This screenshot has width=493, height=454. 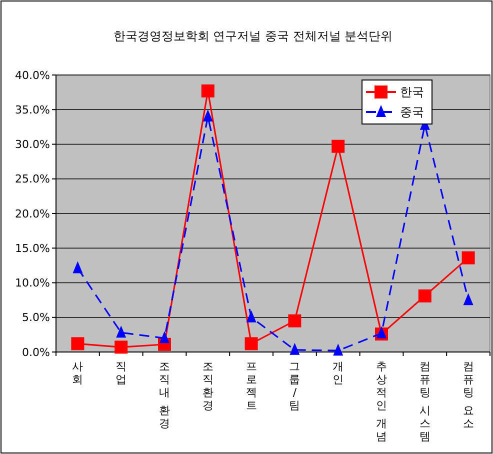 I want to click on y-tick-label: 25.0%, so click(x=32, y=179).